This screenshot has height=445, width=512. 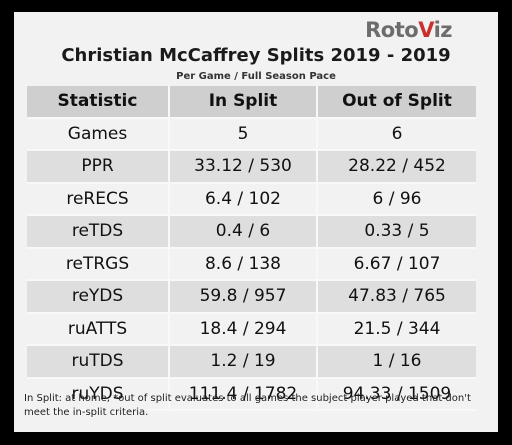 I want to click on table-row: reTRGS 8.6 / 138 6.67 / 107, so click(x=251, y=263).